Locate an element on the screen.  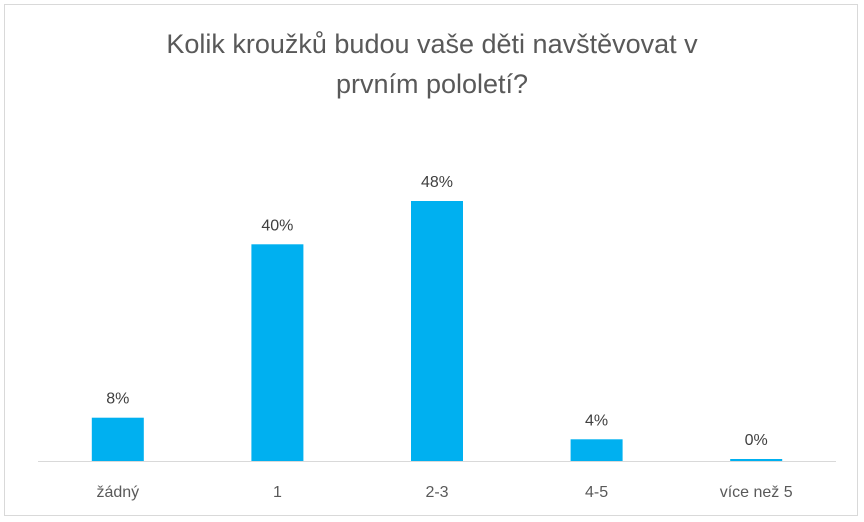
x-tick-label-4: více než 5 is located at coordinates (756, 492).